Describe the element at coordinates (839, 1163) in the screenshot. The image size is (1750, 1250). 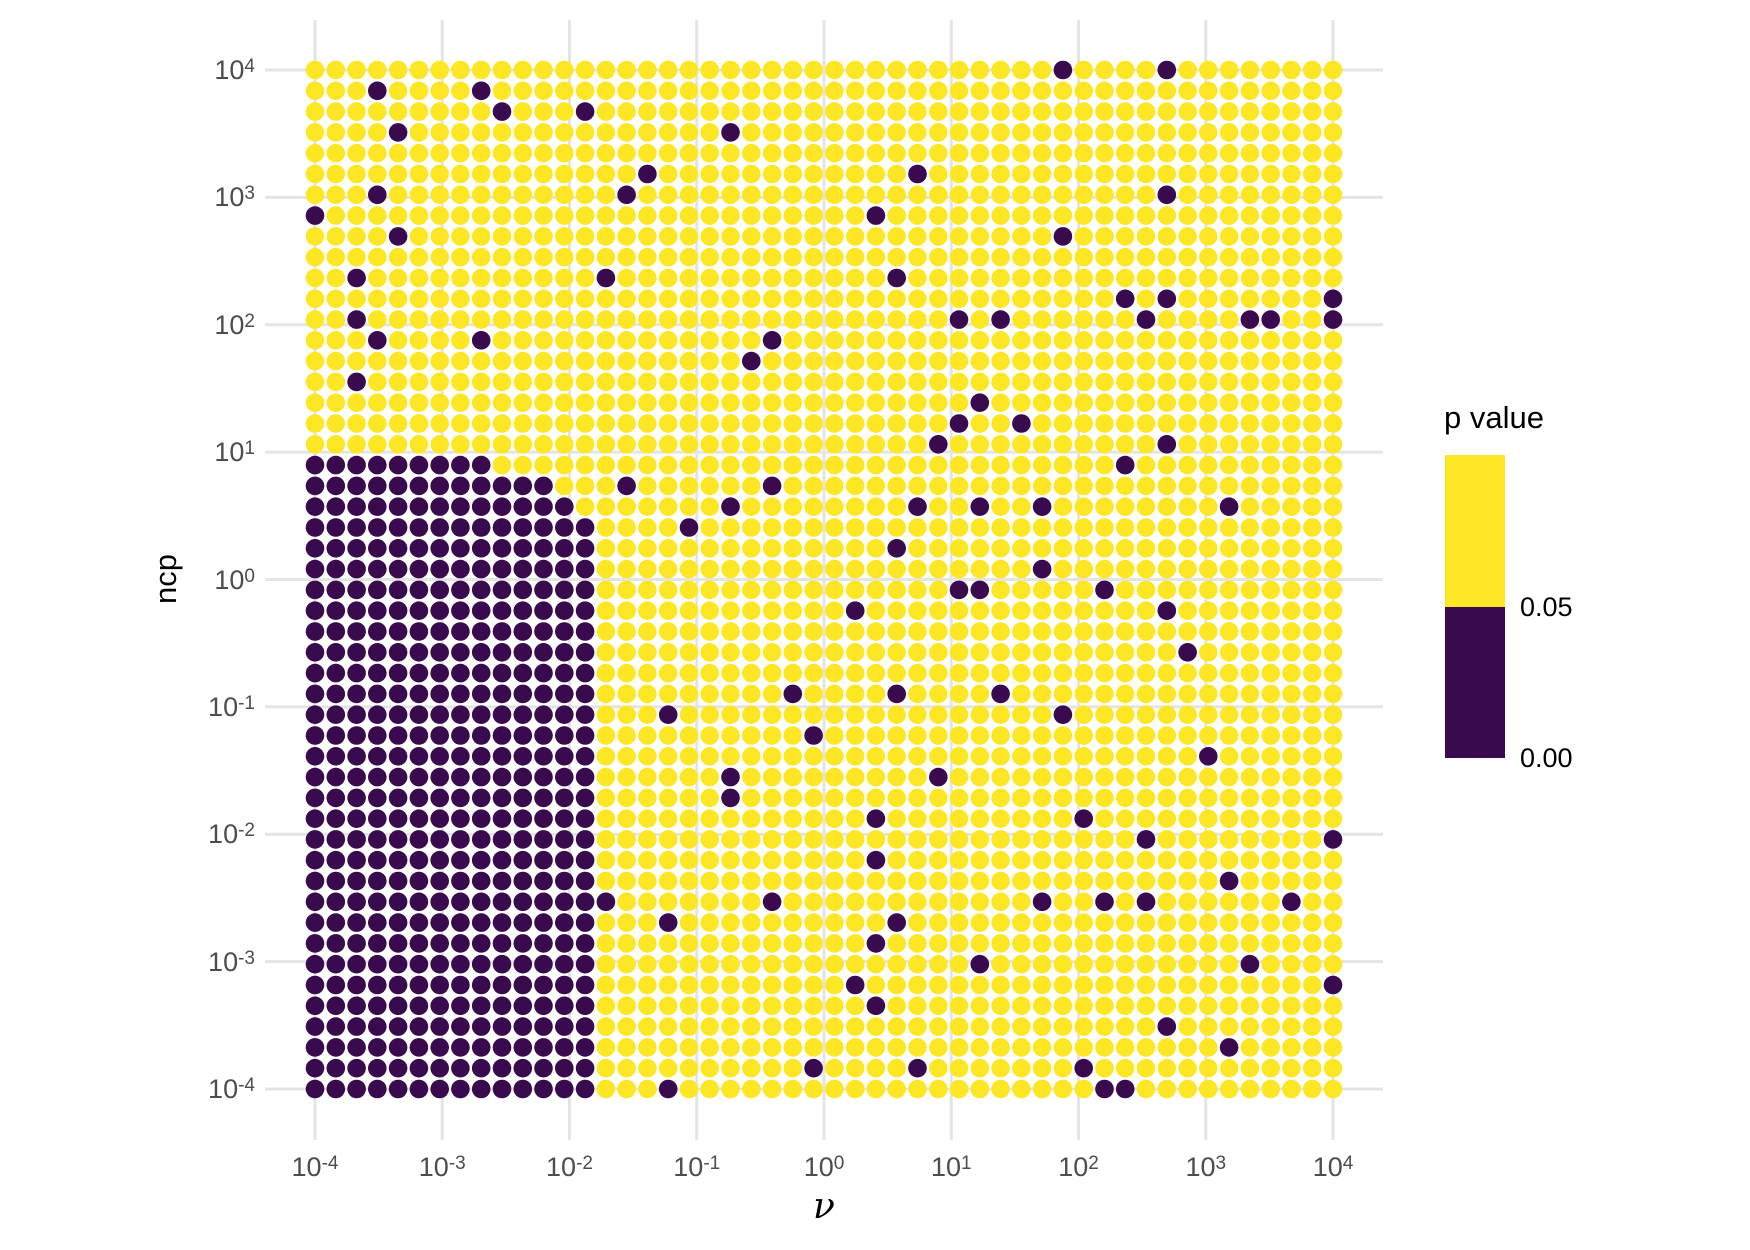
I see `tick-exponent: 0` at that location.